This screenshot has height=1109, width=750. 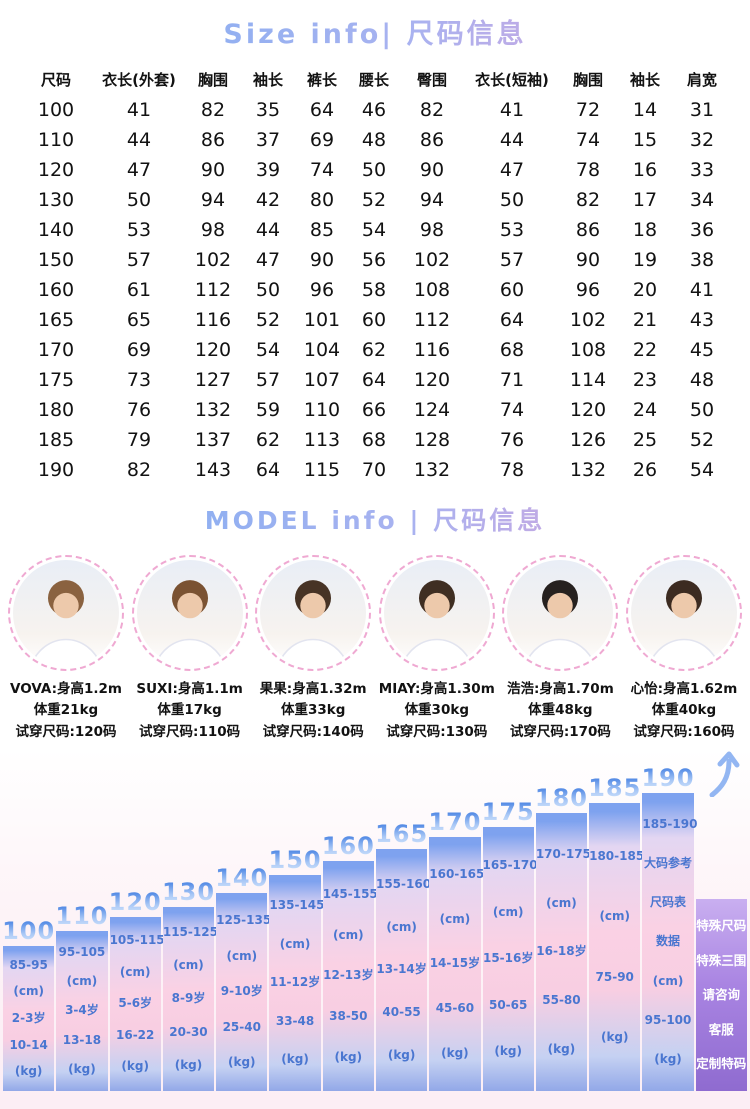 What do you see at coordinates (670, 824) in the screenshot?
I see `bar-text-line: 185-190` at bounding box center [670, 824].